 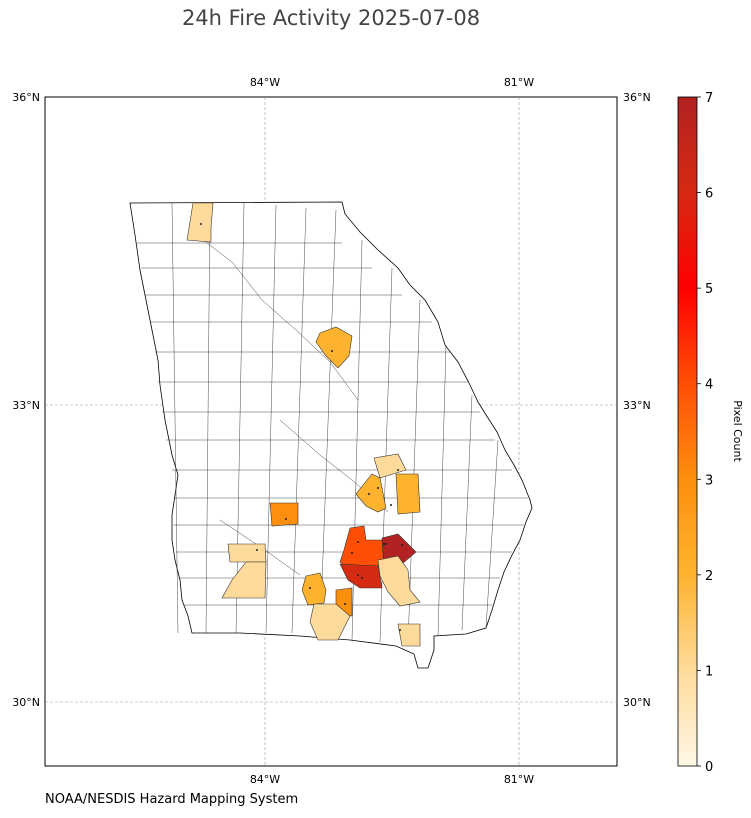 I want to click on tick-top-lon-81w: 81°W, so click(x=519, y=82).